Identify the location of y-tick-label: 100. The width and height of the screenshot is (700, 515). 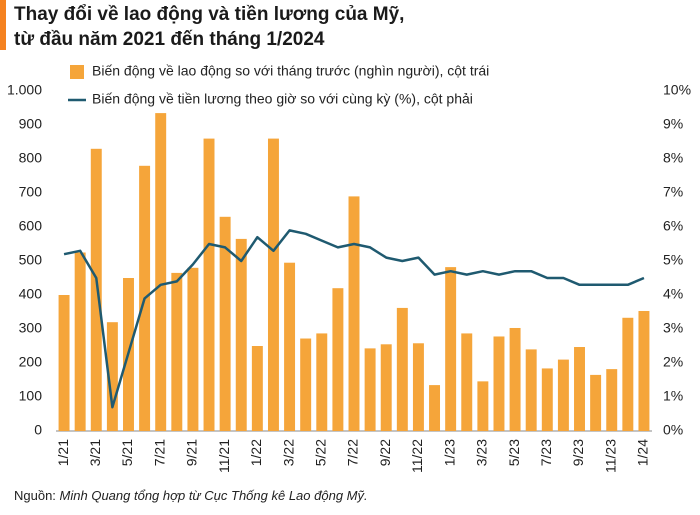
(31, 396).